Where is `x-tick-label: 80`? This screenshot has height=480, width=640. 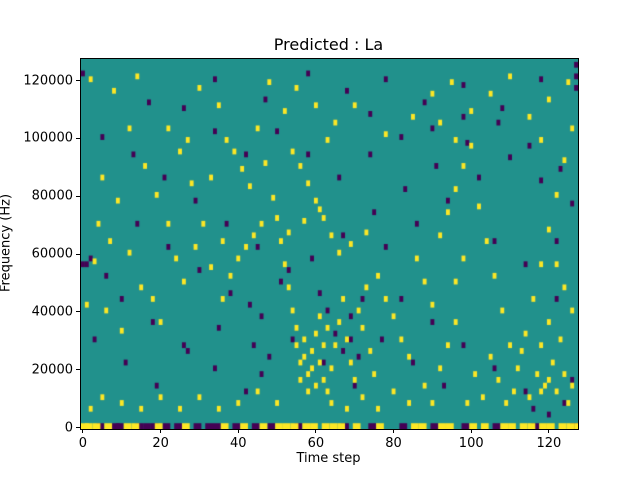 x-tick-label: 80 is located at coordinates (393, 443).